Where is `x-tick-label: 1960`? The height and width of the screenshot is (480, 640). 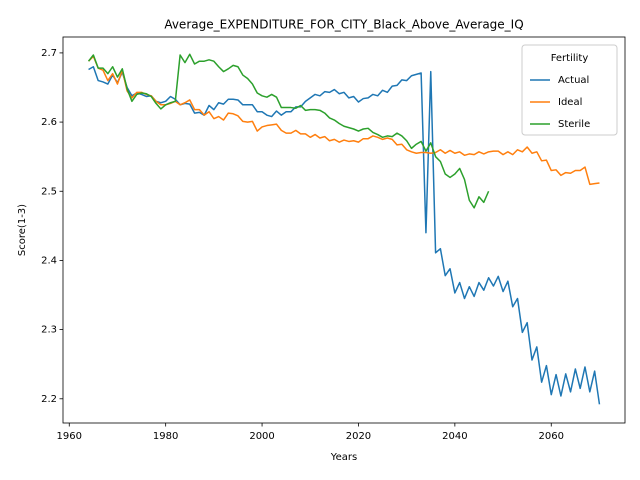 x-tick-label: 1960 is located at coordinates (69, 436).